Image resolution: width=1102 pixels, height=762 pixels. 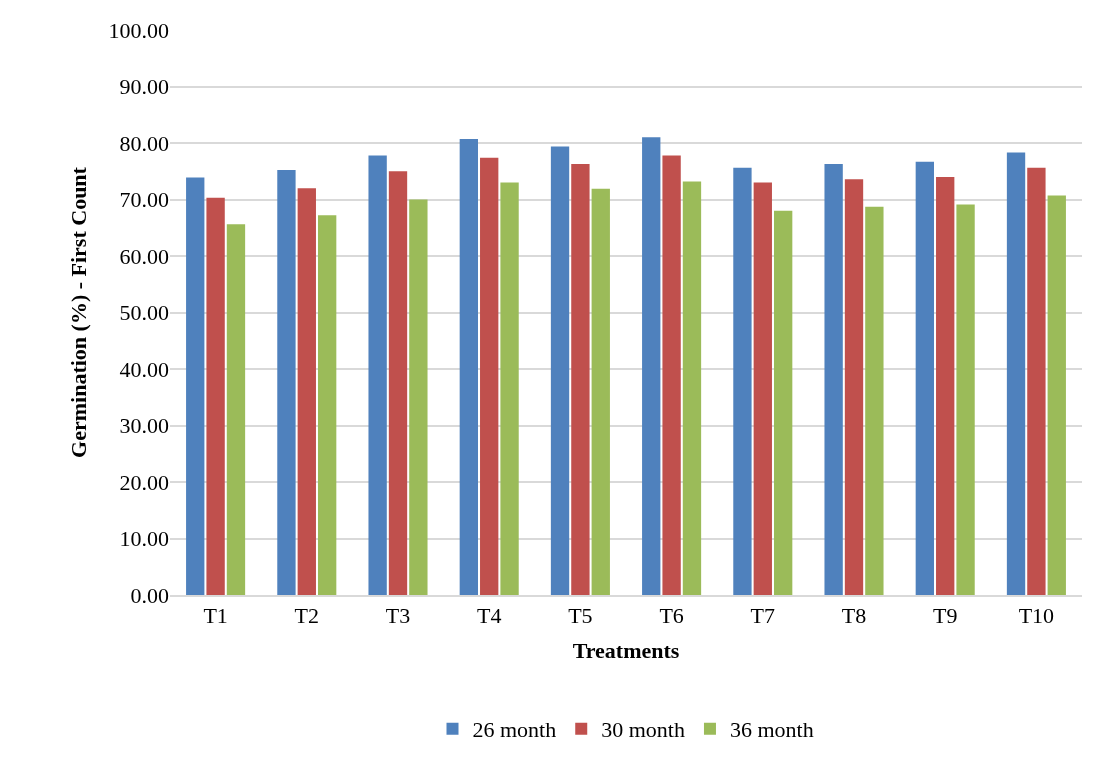 I want to click on y-tick-label: 30.00, so click(x=144, y=426).